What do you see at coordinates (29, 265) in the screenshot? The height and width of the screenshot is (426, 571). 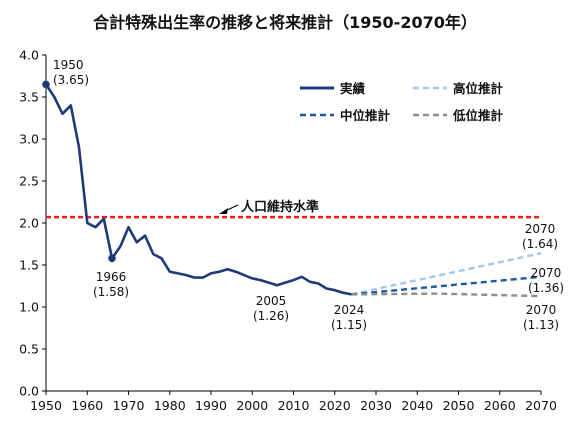 I see `y-tick-label: 1.5` at bounding box center [29, 265].